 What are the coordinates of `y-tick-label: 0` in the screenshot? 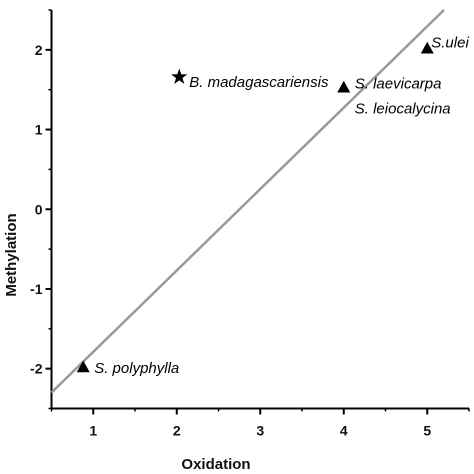 It's located at (39, 209).